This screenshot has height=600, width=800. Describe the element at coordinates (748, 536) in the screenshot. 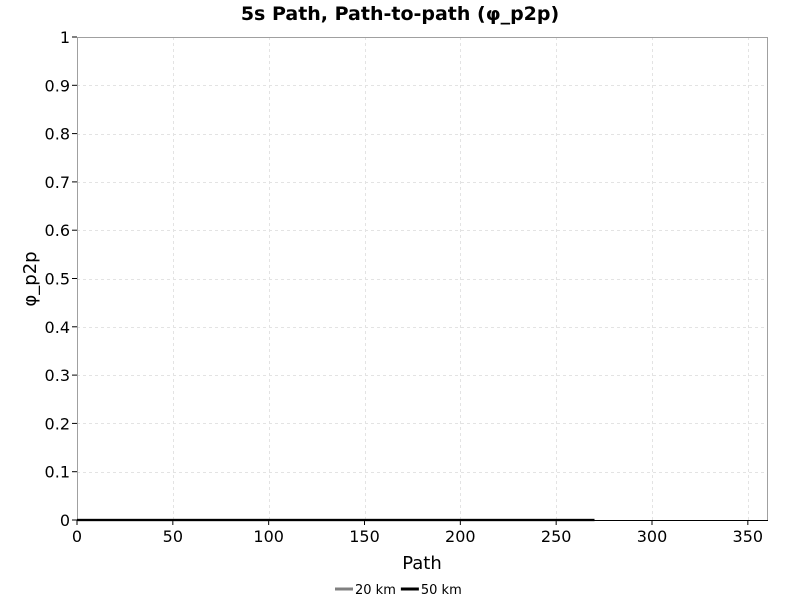

I see `x-tick-label: 350` at that location.